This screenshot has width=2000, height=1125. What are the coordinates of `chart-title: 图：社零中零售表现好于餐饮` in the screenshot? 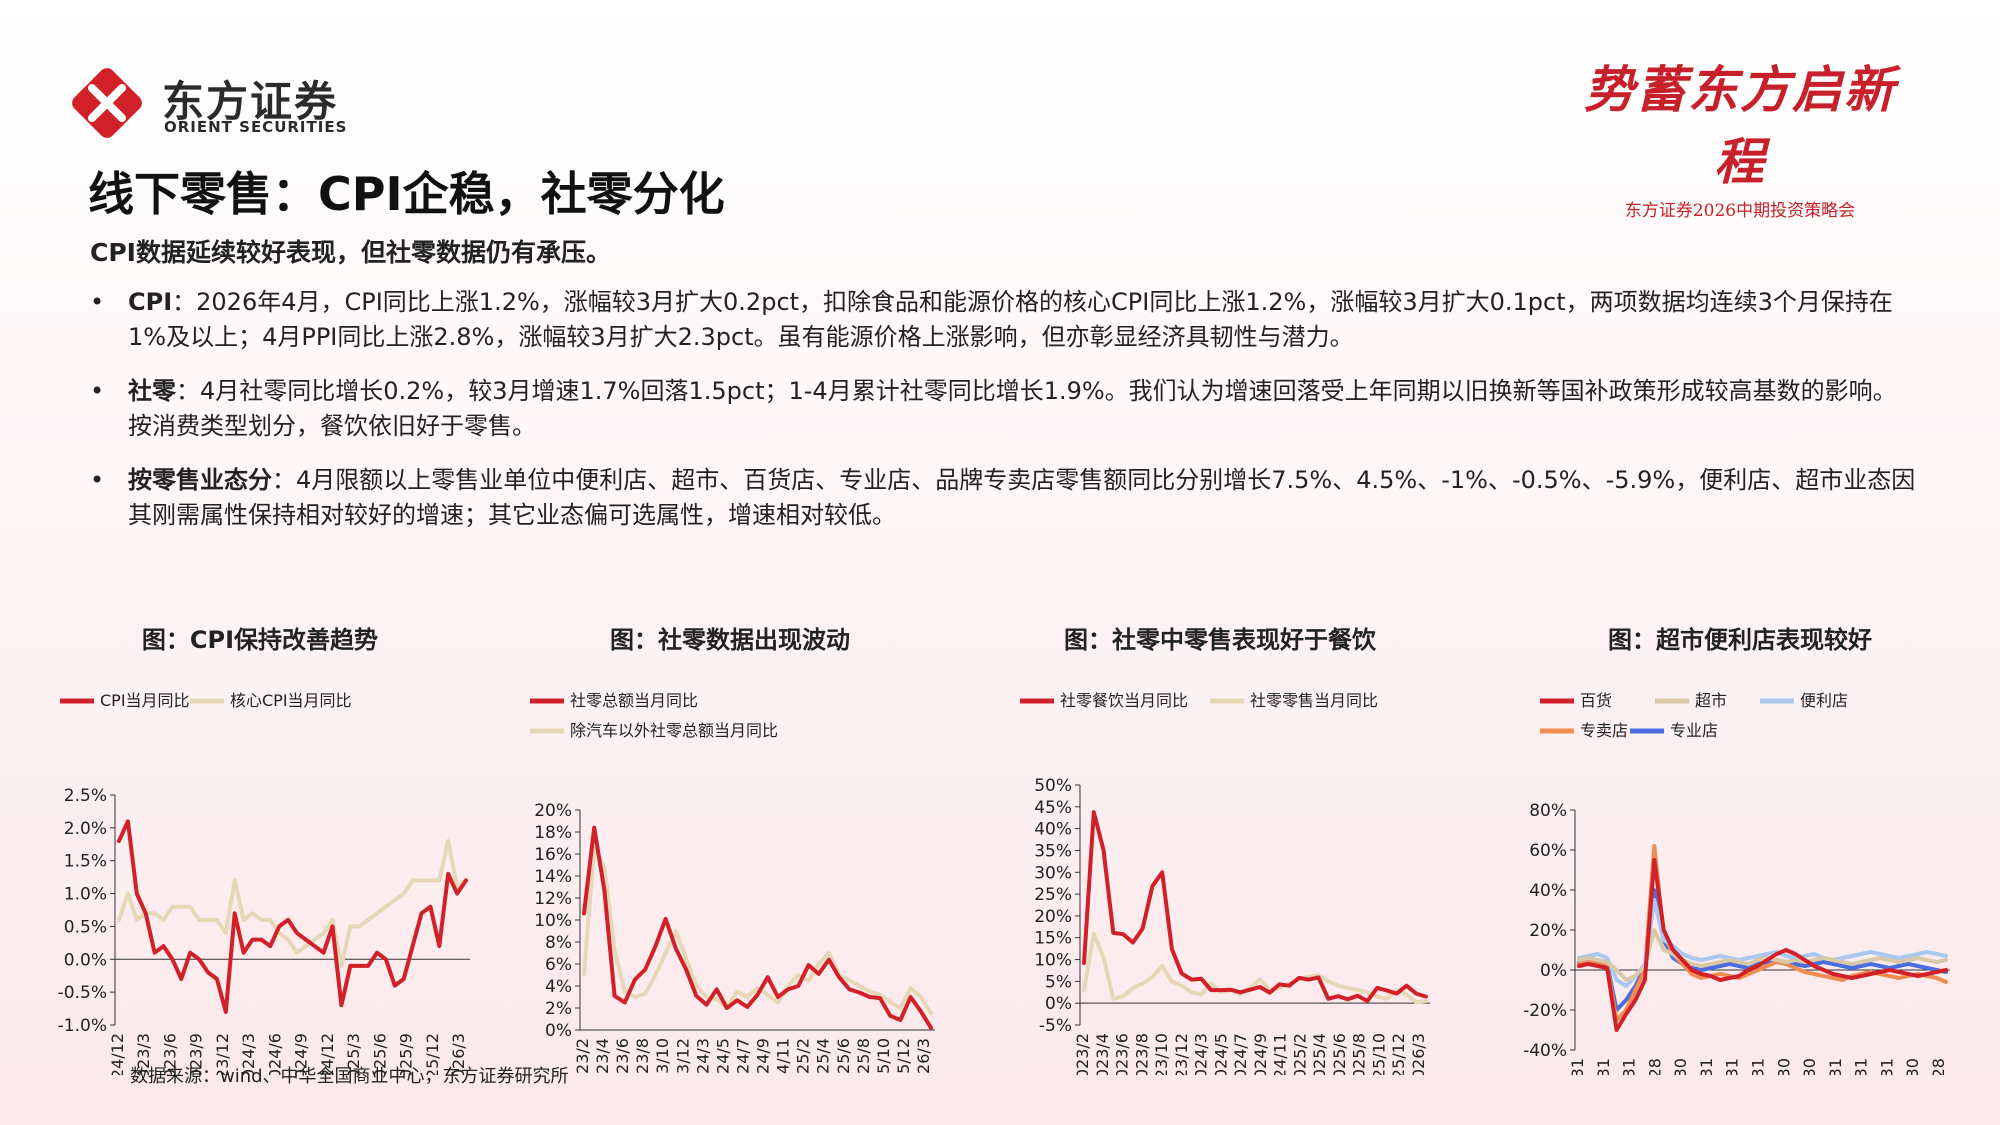 It's located at (1220, 640).